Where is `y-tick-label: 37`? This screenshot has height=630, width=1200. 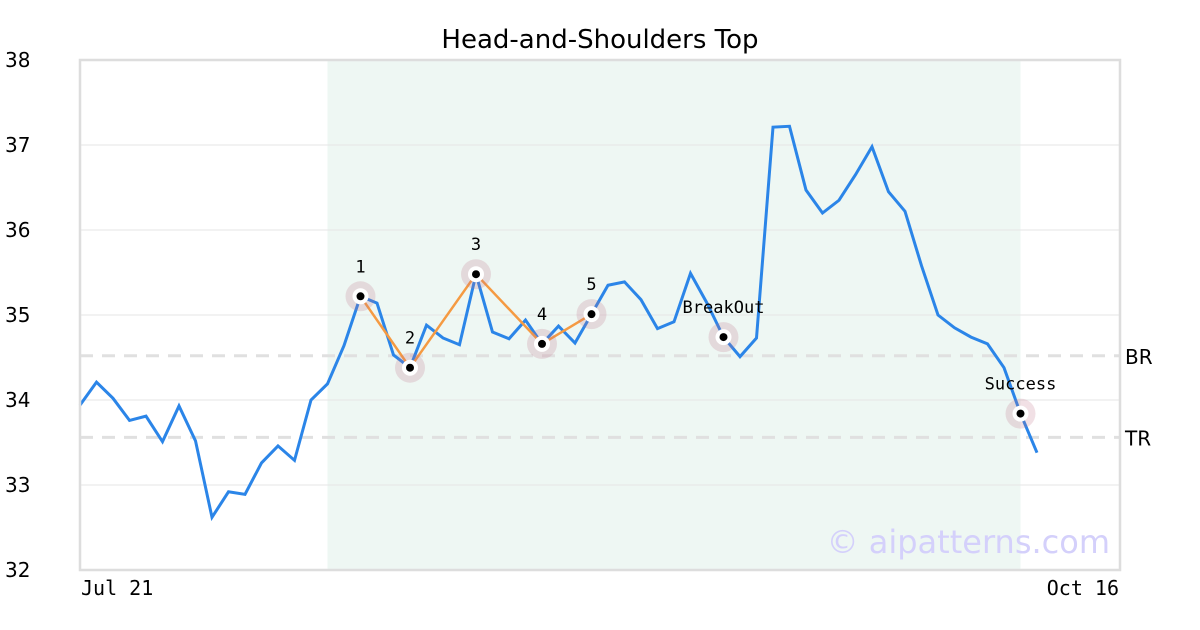 y-tick-label: 37 is located at coordinates (17, 145).